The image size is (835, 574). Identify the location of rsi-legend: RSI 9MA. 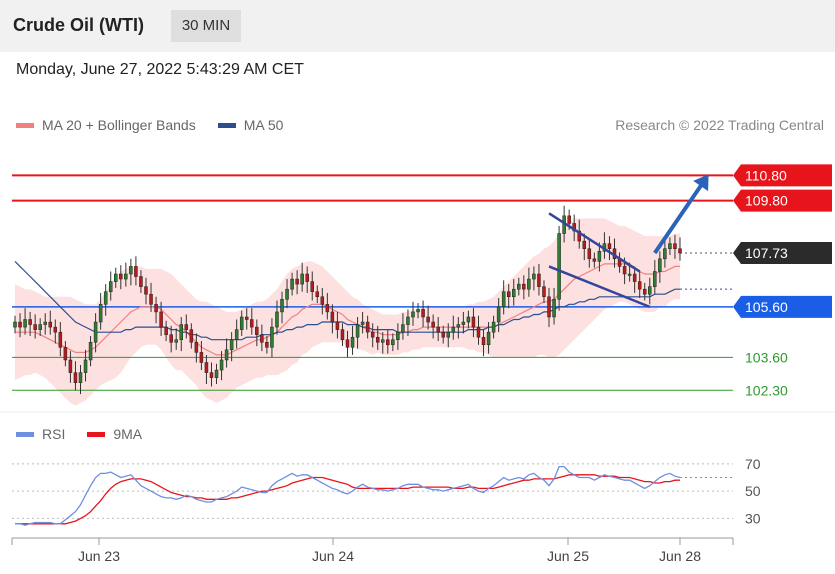
(90, 434).